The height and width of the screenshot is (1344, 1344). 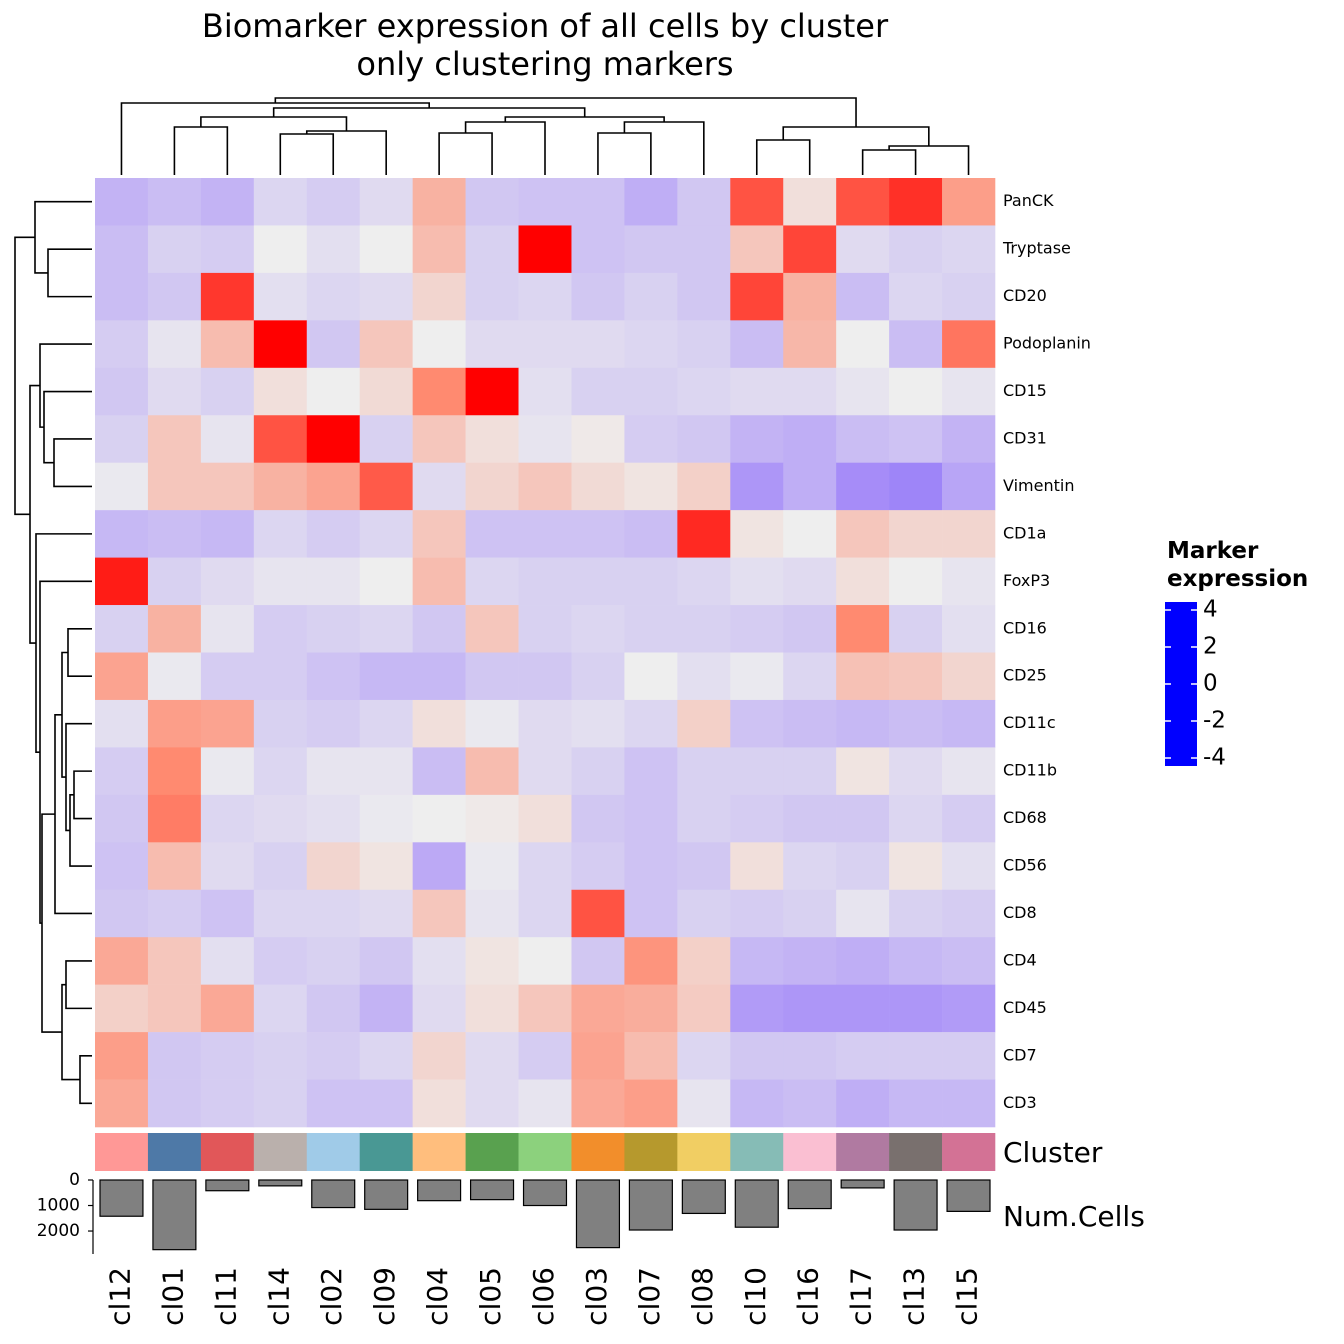 What do you see at coordinates (702, 1296) in the screenshot?
I see `column-label: cl08` at bounding box center [702, 1296].